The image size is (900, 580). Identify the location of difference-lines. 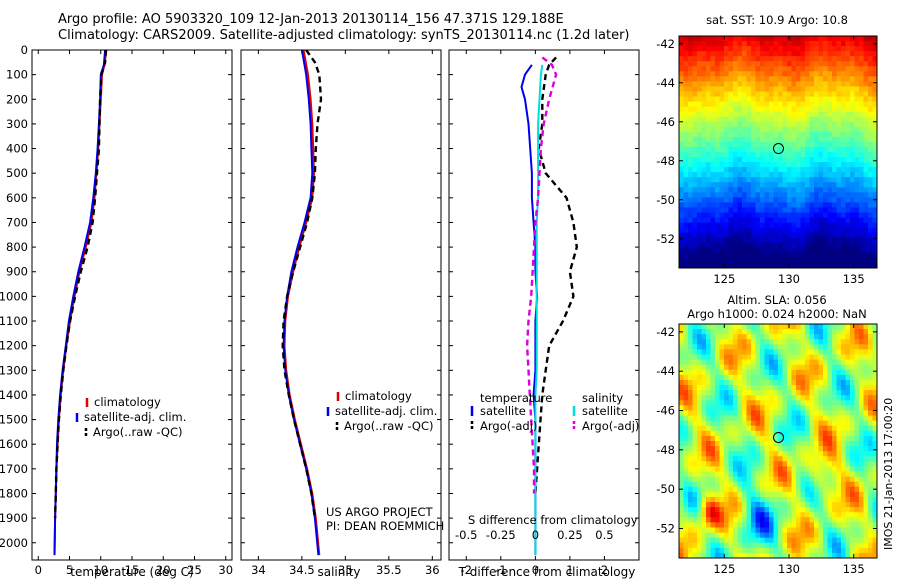
(549, 306).